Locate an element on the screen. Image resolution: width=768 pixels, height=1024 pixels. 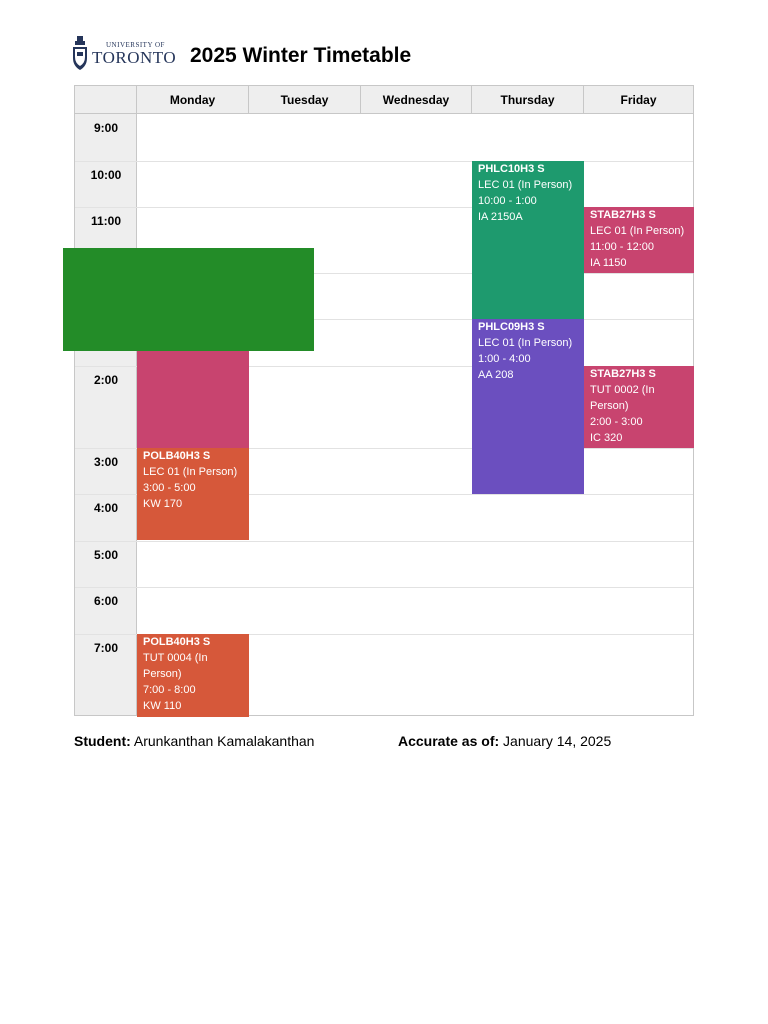
course-time: 3:00 - 5:00 is located at coordinates (169, 488).